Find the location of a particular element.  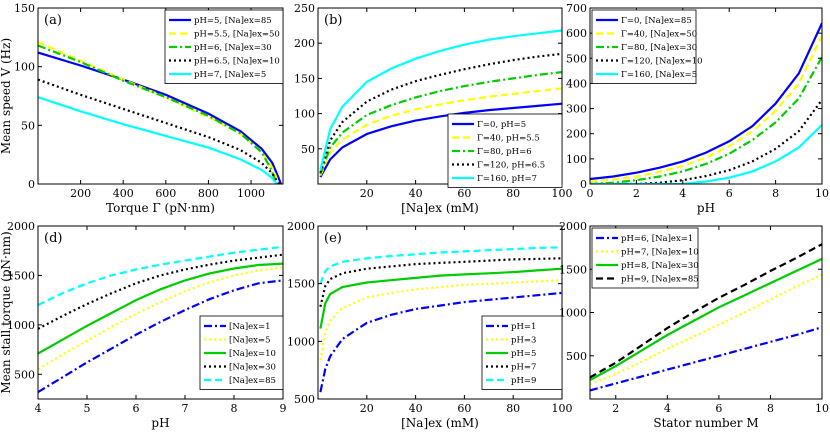

x-tick-label: 200 is located at coordinates (80, 193).